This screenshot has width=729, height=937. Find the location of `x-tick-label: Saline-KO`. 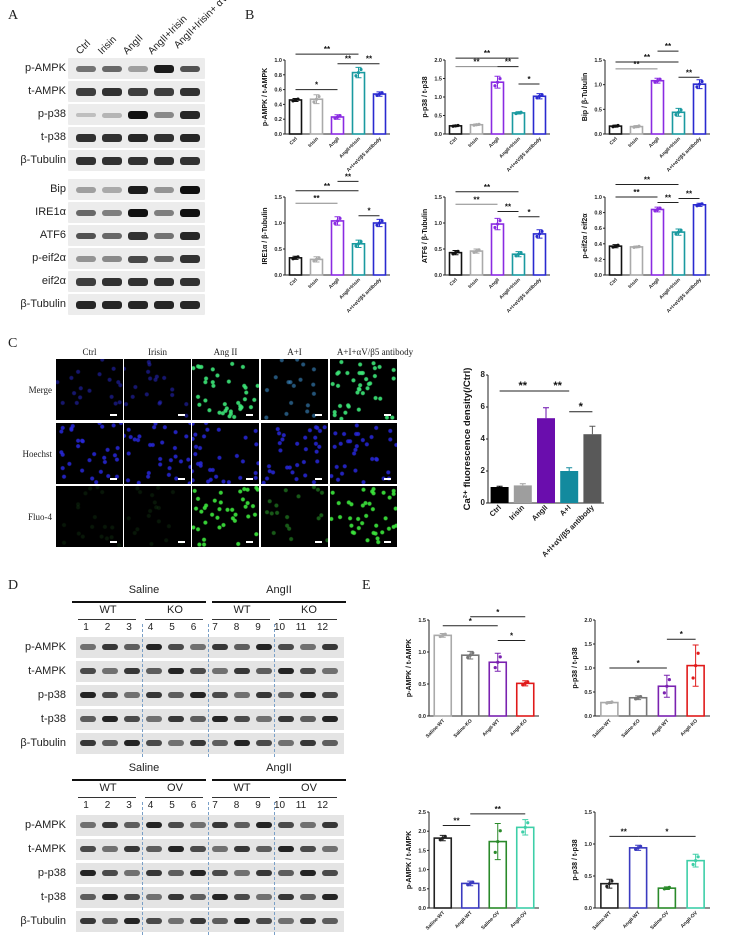

x-tick-label: Saline-KO is located at coordinates (463, 728).